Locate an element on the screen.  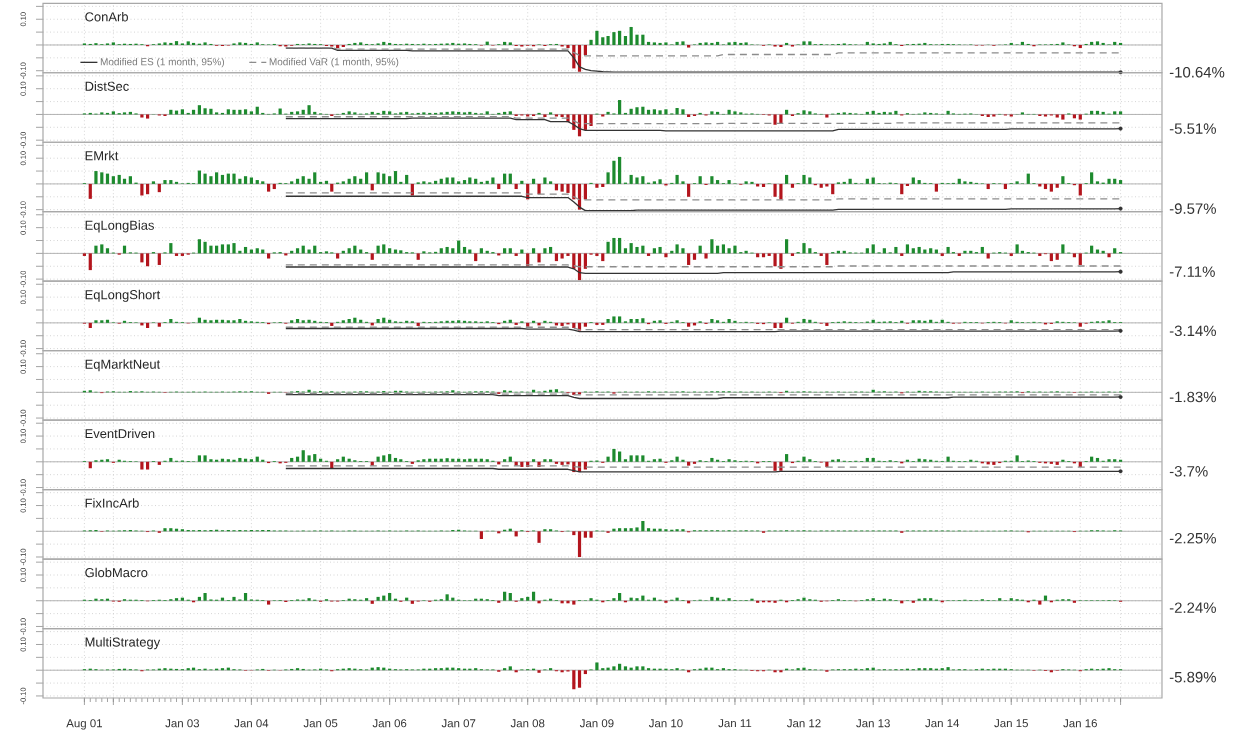
text: -1.83% is located at coordinates (1192, 397).